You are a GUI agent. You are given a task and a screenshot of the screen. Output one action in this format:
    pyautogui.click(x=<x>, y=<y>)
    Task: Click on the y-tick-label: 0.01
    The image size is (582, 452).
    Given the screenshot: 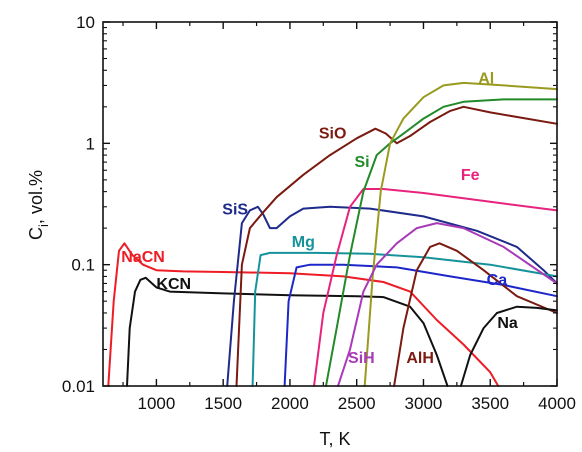 What is the action you would take?
    pyautogui.click(x=78, y=386)
    